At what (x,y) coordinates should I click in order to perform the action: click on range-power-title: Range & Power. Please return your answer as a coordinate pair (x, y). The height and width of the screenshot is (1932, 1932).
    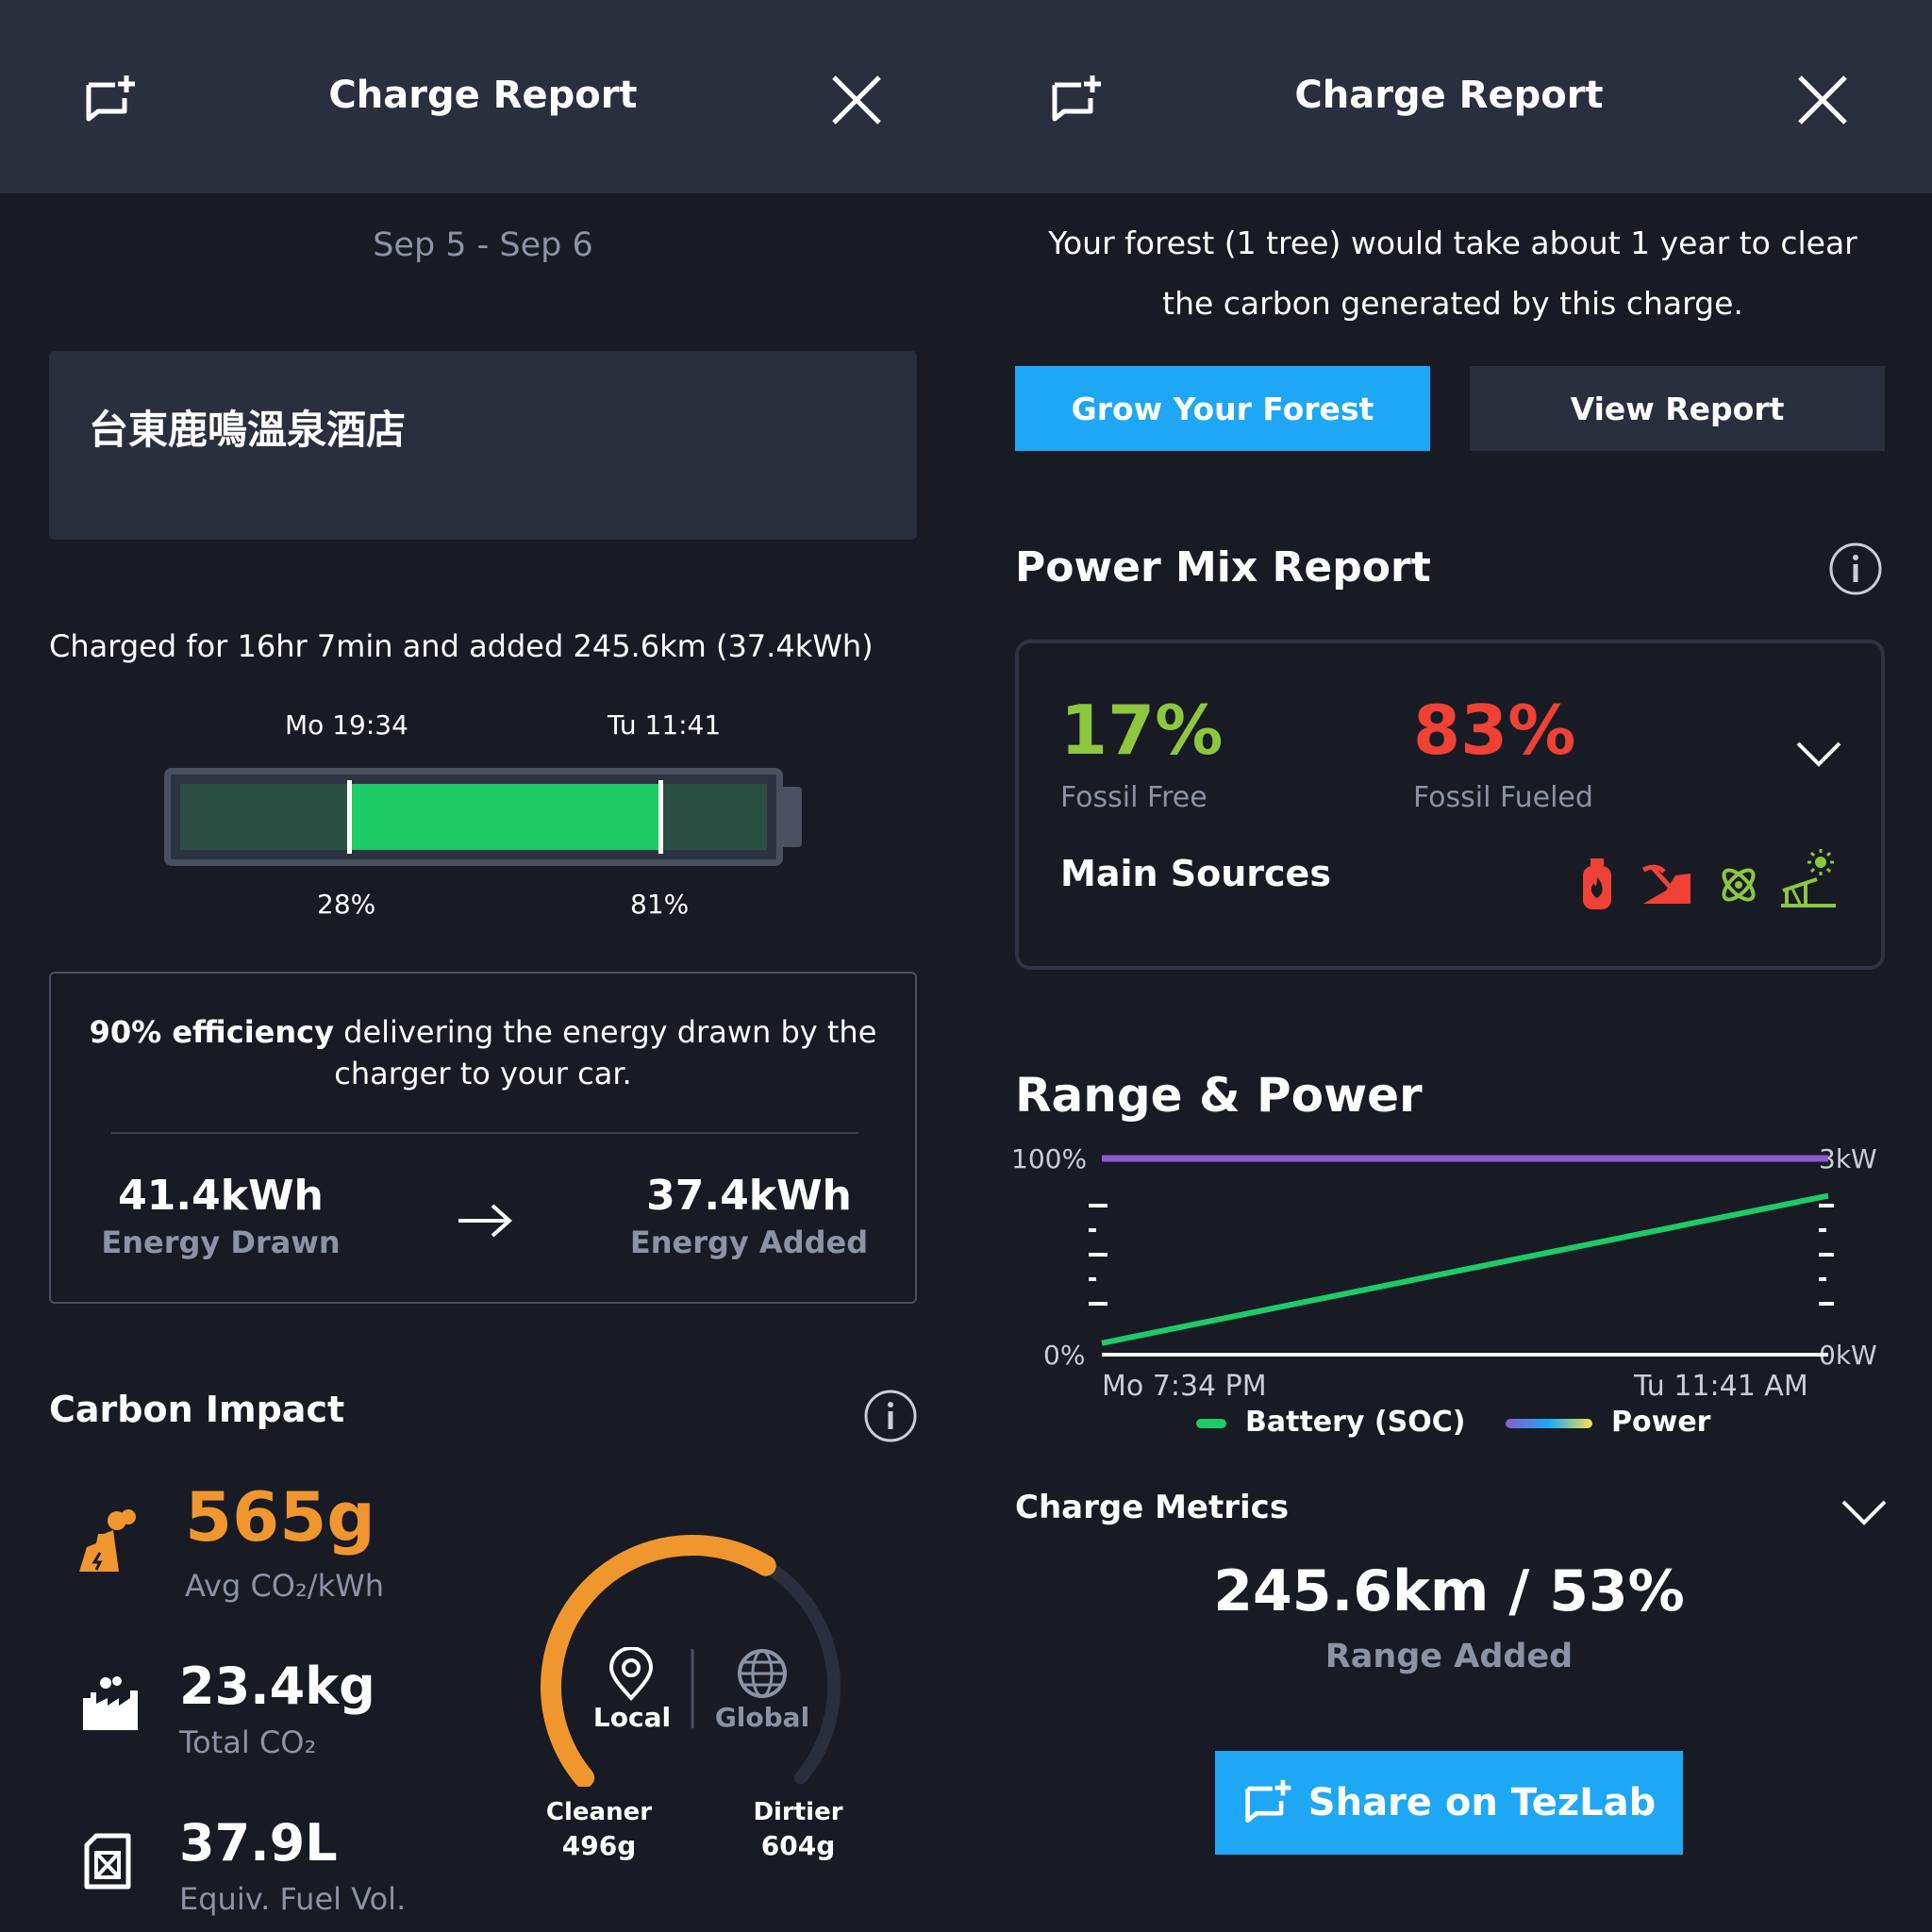
    Looking at the image, I should click on (1219, 1096).